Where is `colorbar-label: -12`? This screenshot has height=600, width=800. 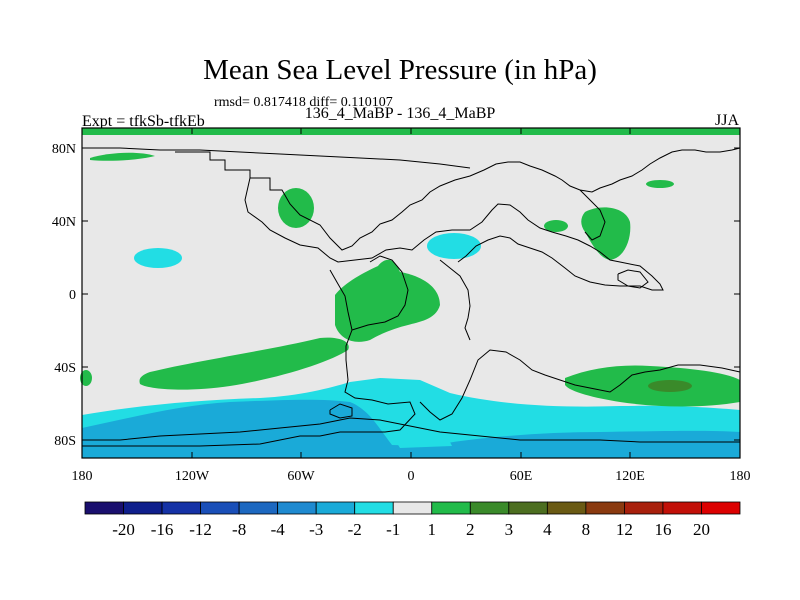
colorbar-label: -12 is located at coordinates (200, 529).